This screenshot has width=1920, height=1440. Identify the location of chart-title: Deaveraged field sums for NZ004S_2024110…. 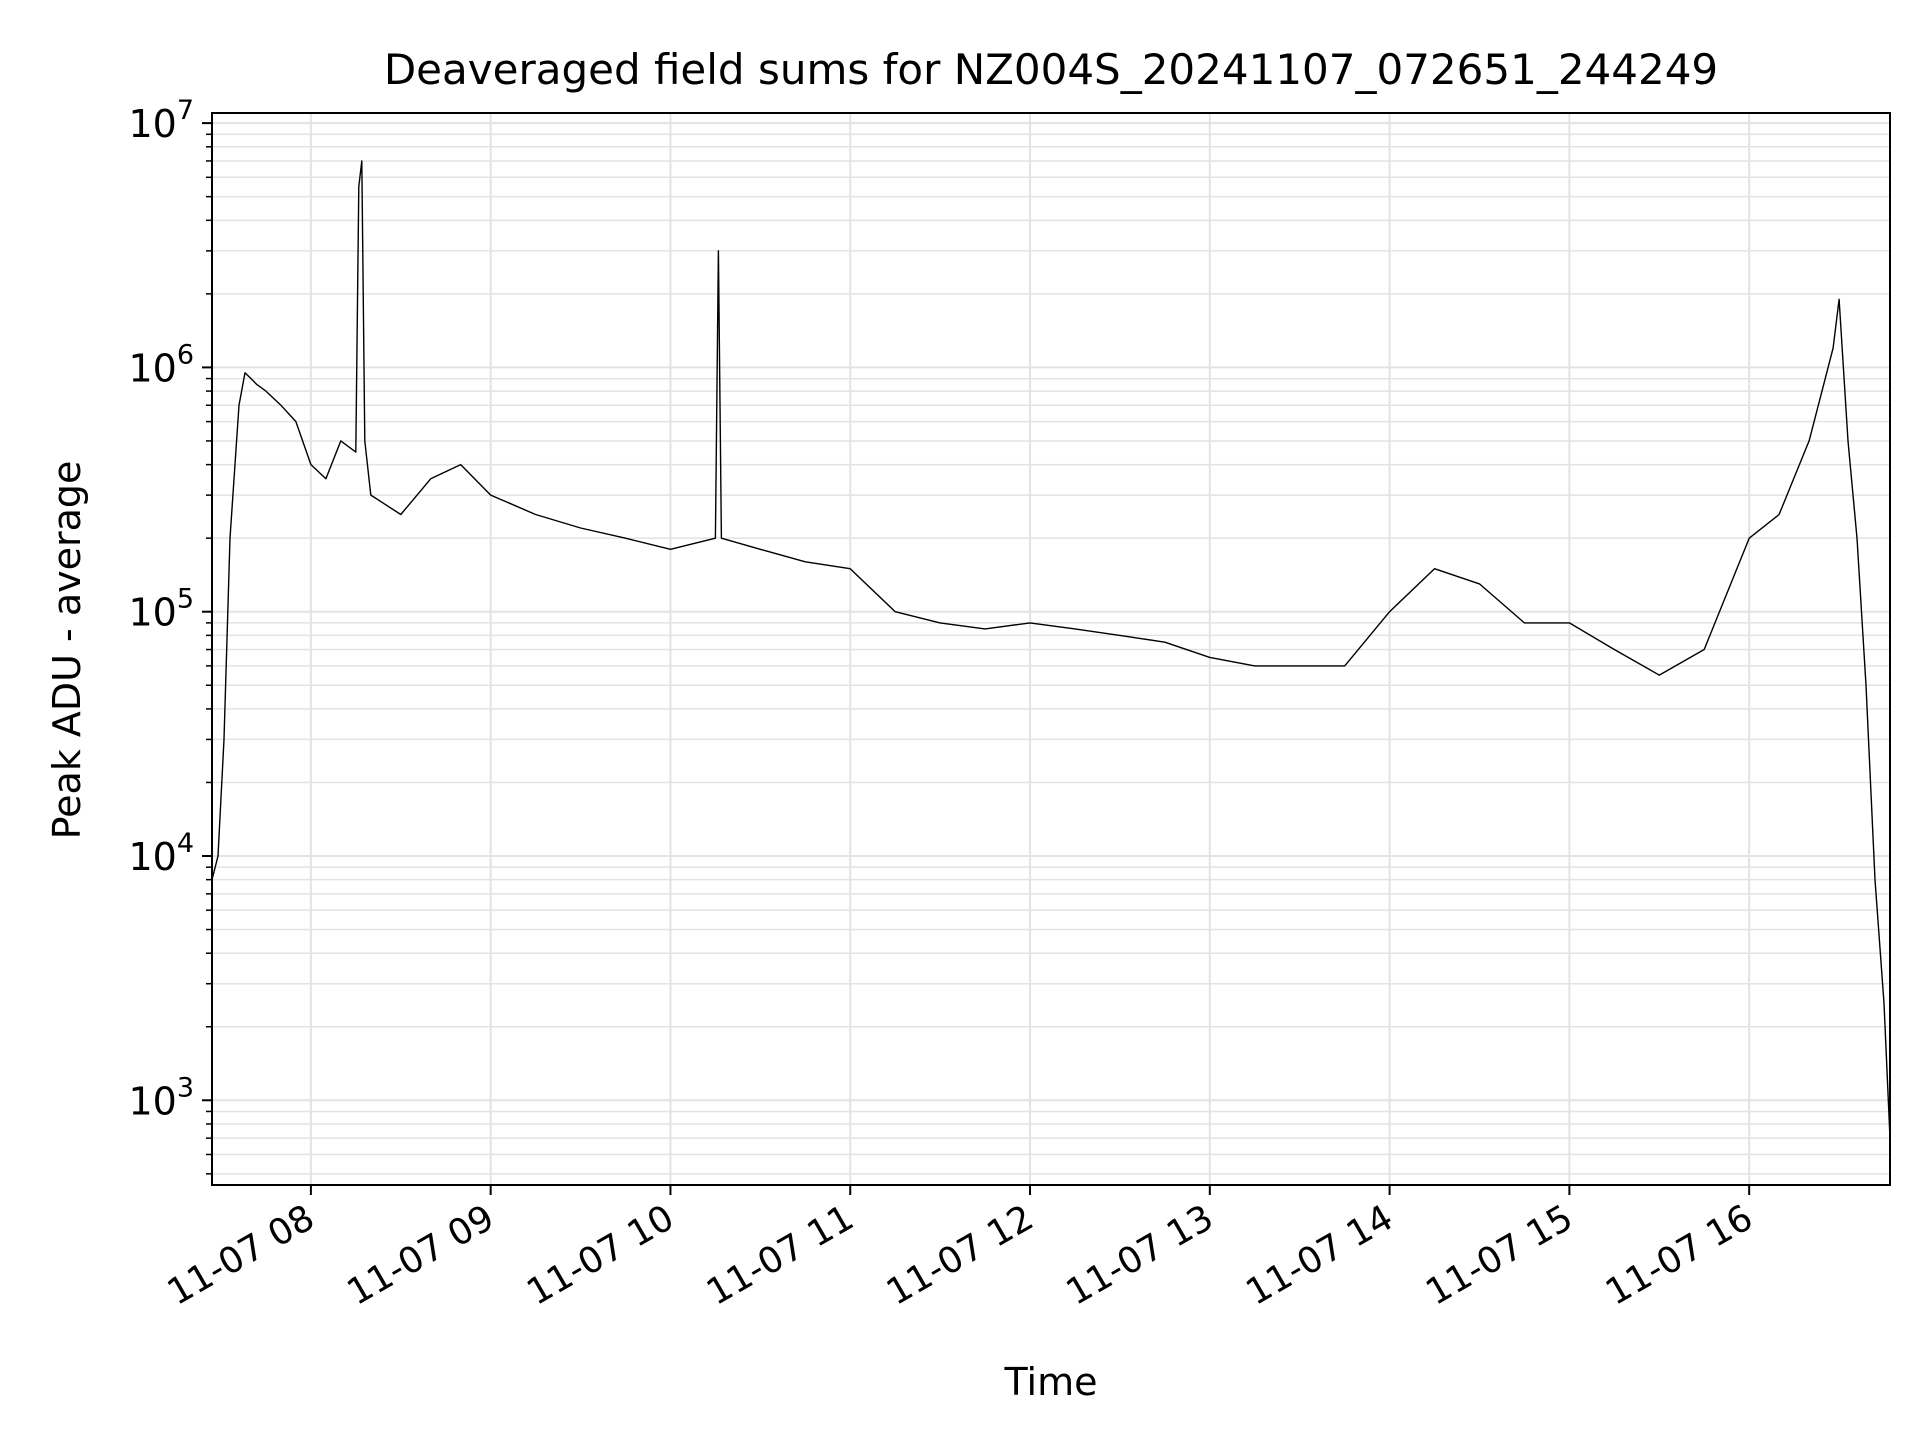
(1051, 69).